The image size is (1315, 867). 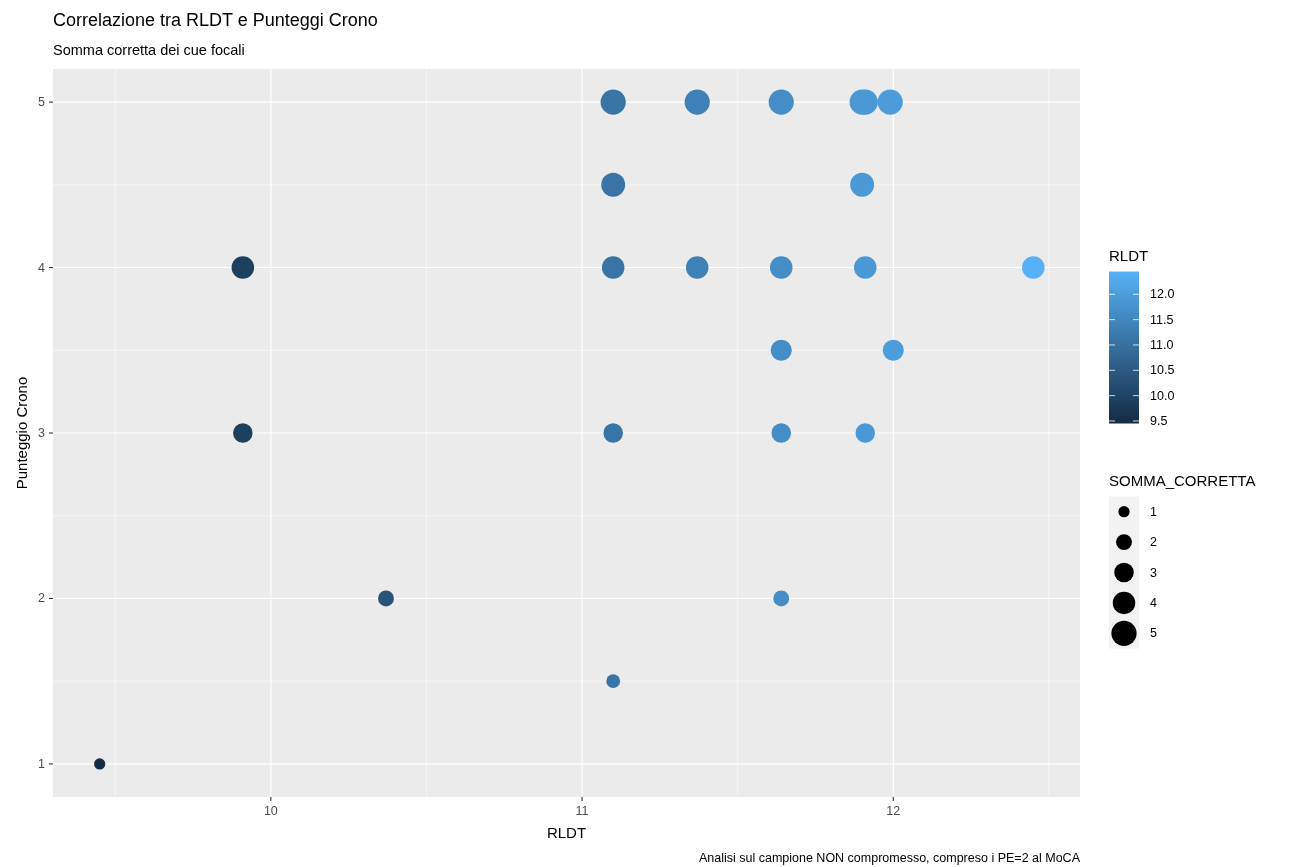 I want to click on y-tick-label: 1, so click(x=42, y=763).